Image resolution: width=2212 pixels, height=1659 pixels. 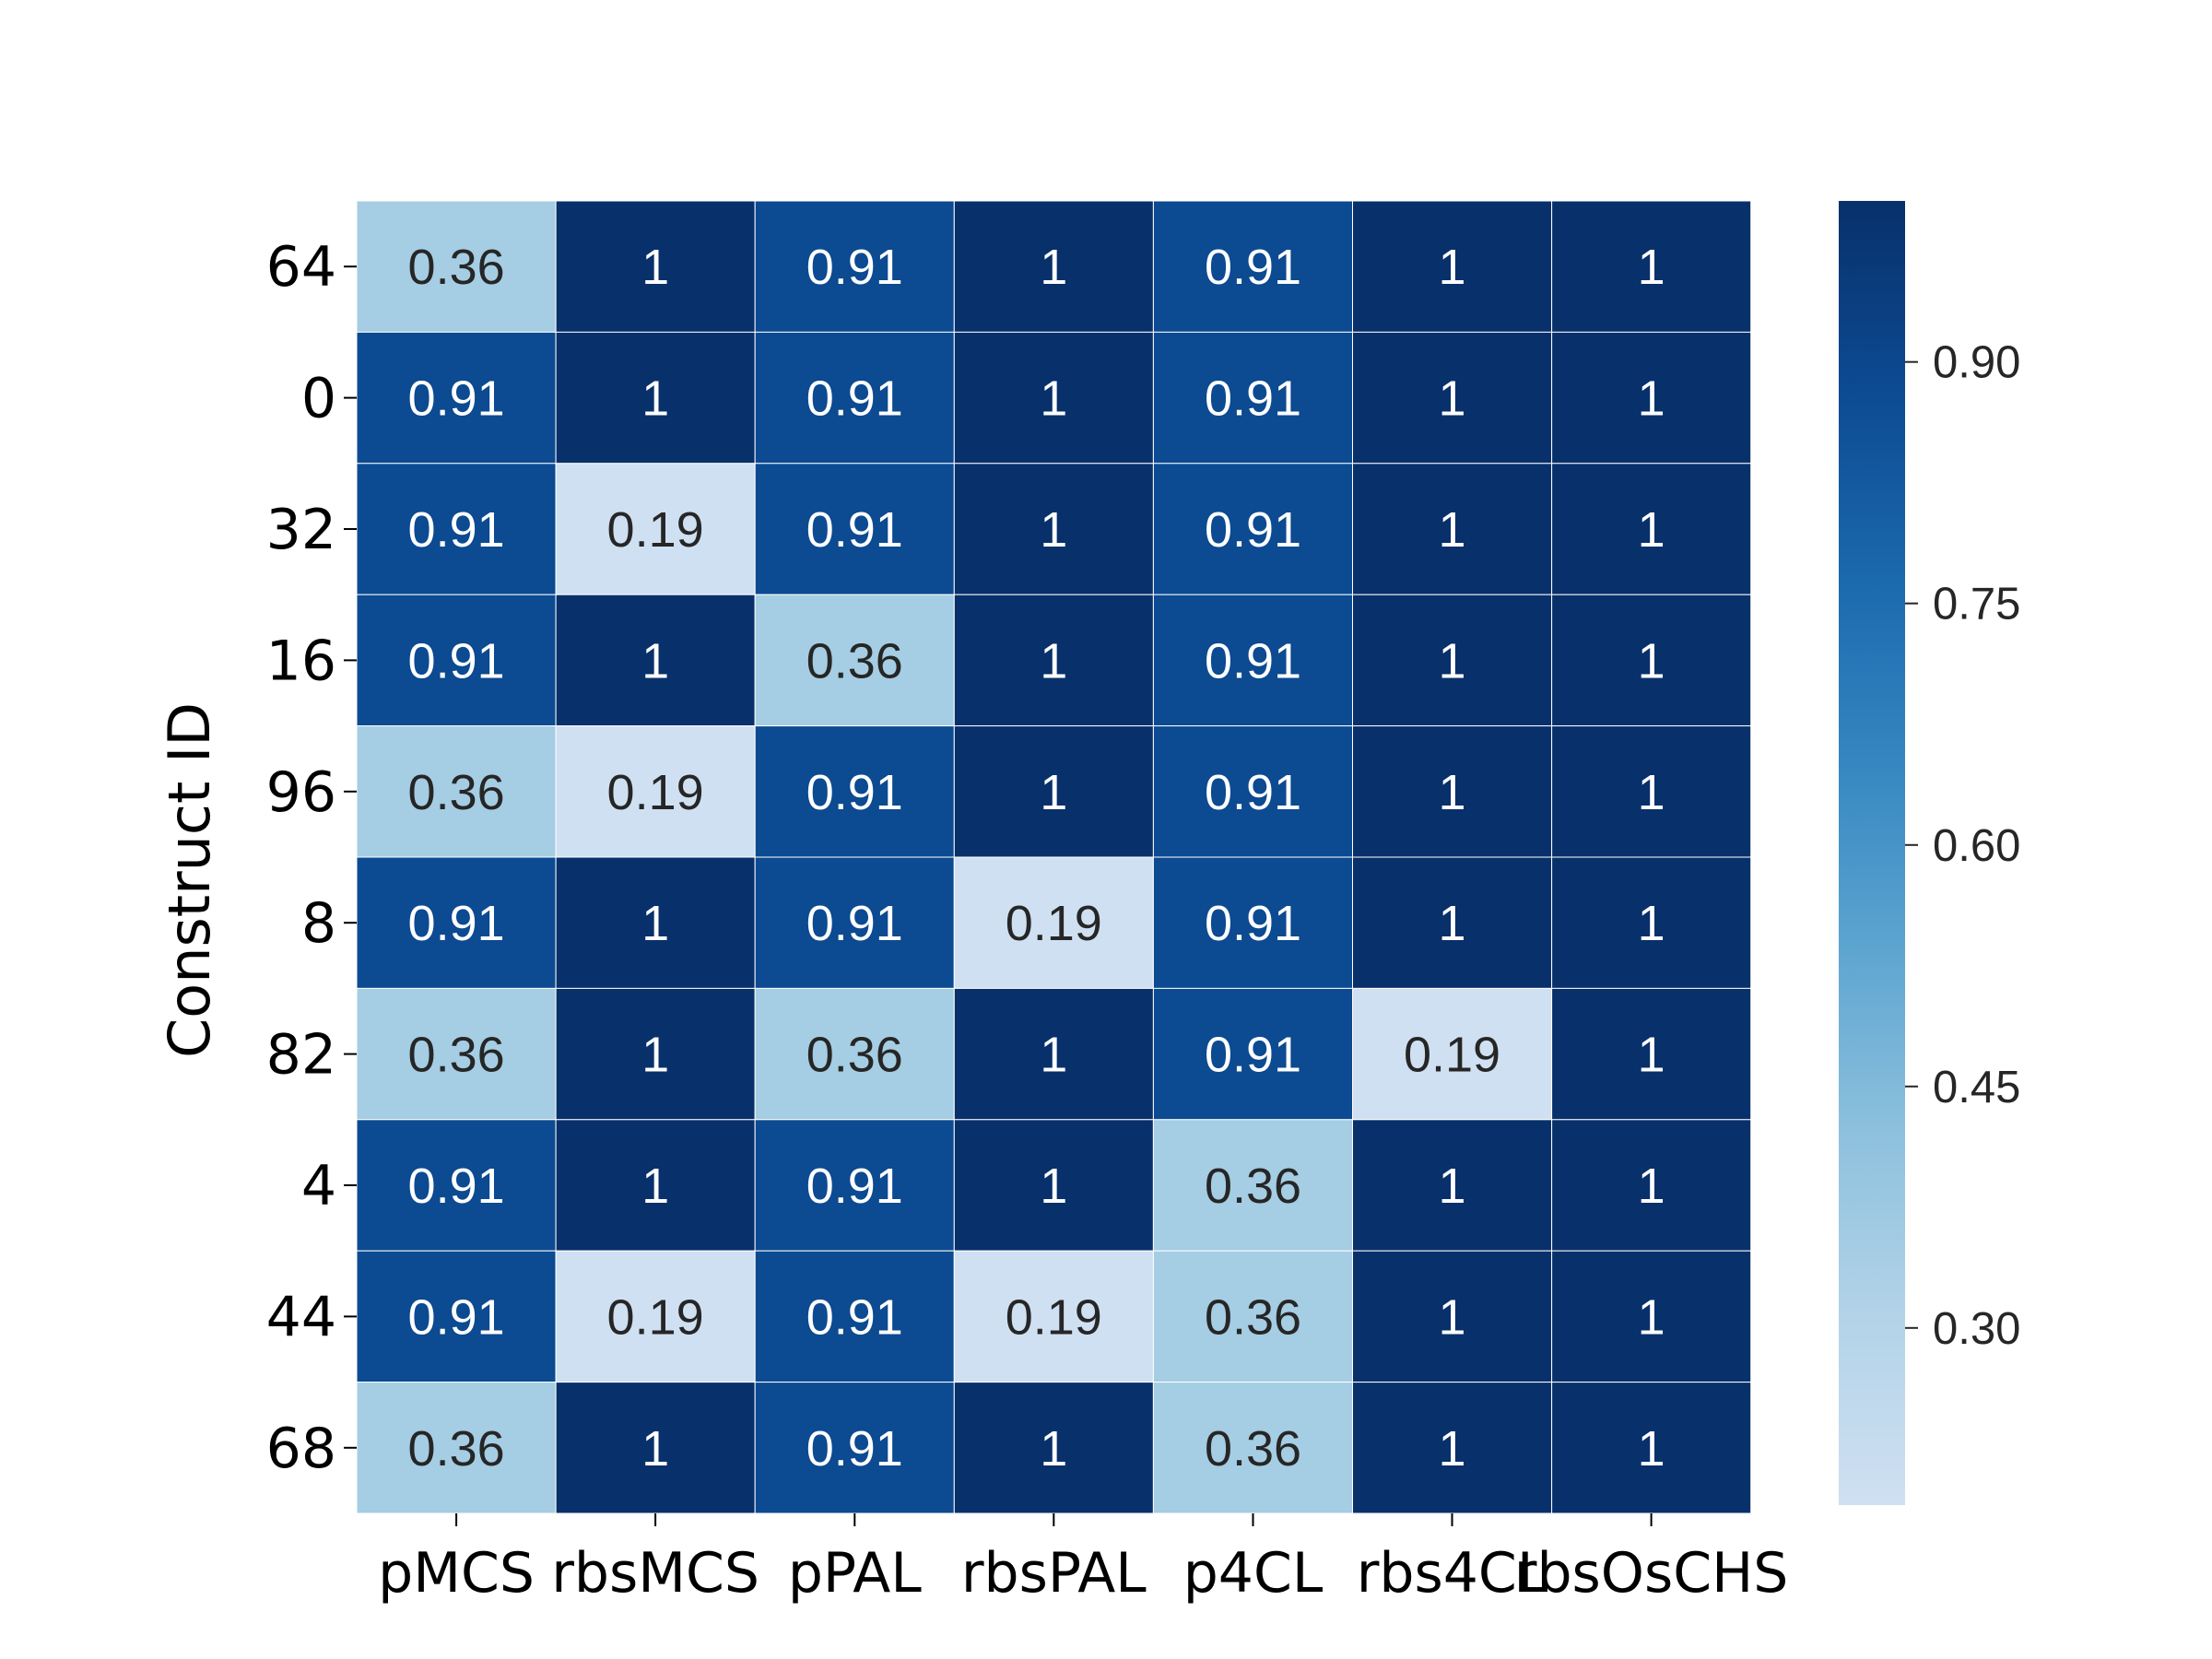 What do you see at coordinates (456, 529) in the screenshot?
I see `heatmap-cell-r2-c0` at bounding box center [456, 529].